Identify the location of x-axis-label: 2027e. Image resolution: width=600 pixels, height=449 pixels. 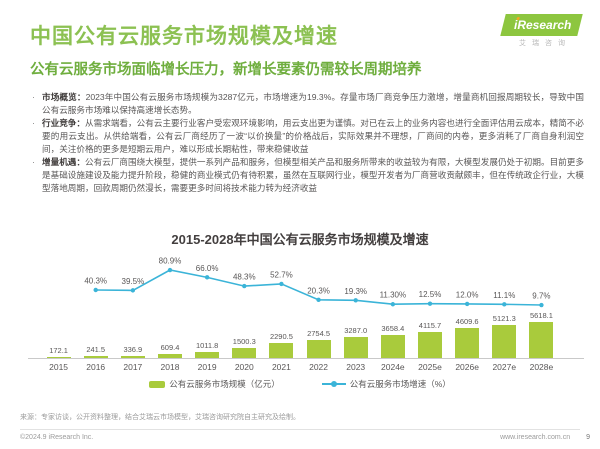
(504, 367).